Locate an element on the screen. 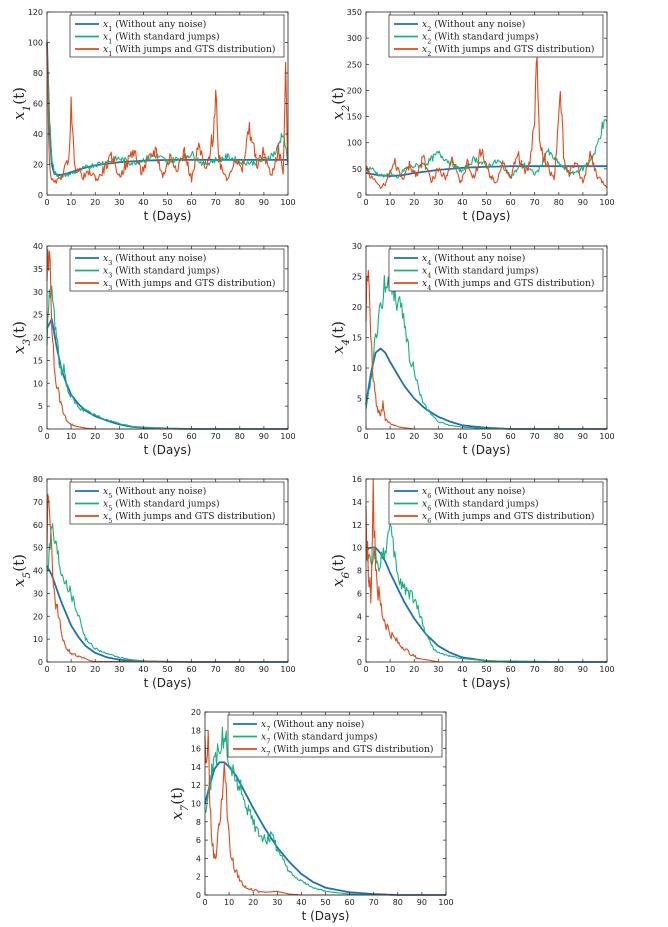 The width and height of the screenshot is (668, 927). y-axis-label: x4(t) is located at coordinates (340, 337).